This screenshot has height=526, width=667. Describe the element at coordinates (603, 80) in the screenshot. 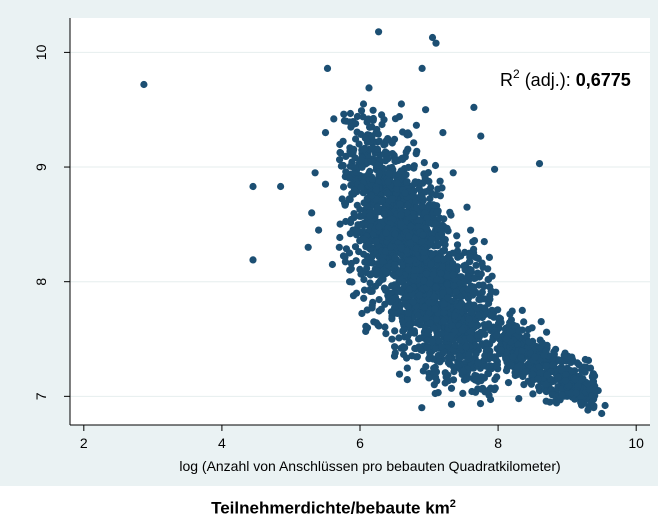

I see `r2-value: 0,6775` at that location.